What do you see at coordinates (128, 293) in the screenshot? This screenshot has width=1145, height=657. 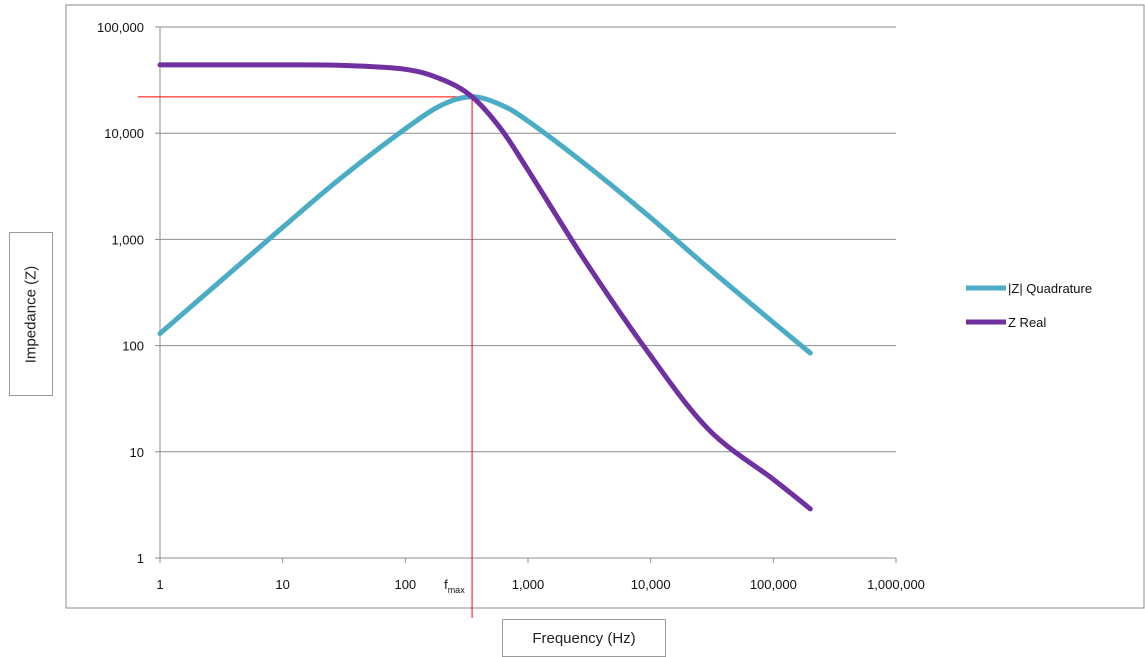 I see `y-ticks: 1 10 100 1,000 10,000 100,000` at bounding box center [128, 293].